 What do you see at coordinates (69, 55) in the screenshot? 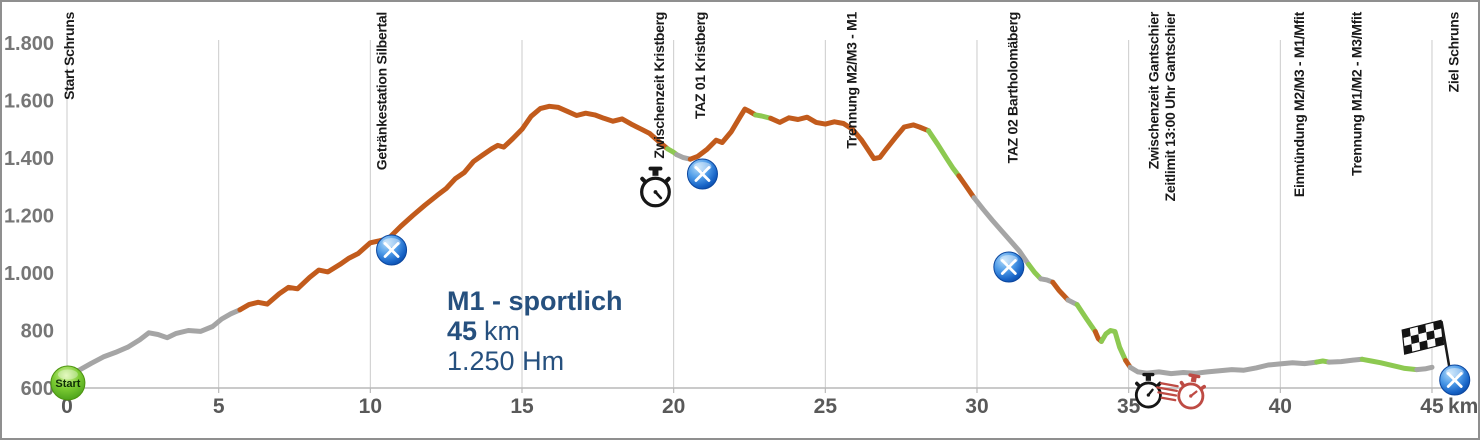
I see `waypoint-label: Start Schruns` at bounding box center [69, 55].